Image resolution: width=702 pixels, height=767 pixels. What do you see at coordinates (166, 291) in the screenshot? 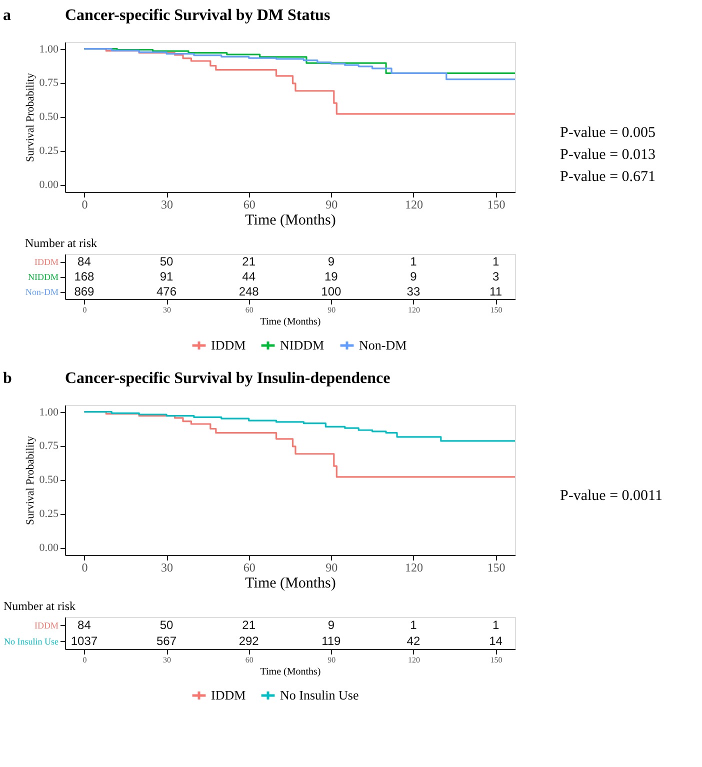
I see `data-label: 476` at bounding box center [166, 291].